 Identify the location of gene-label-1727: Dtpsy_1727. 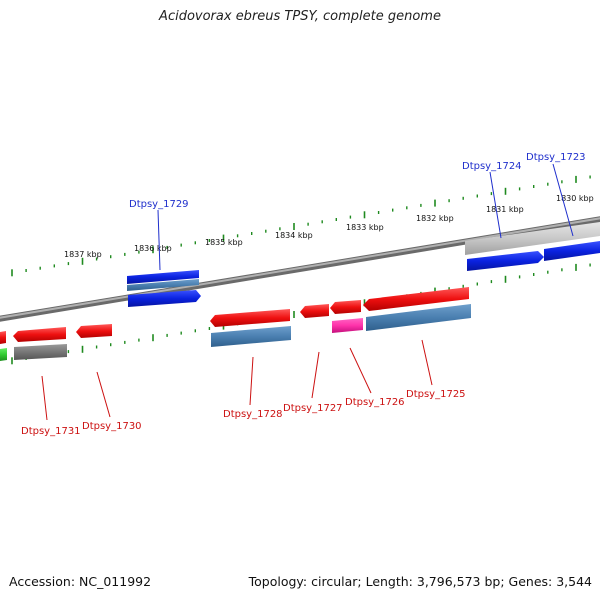
(313, 408).